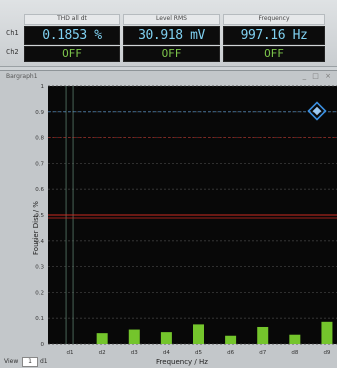 This screenshot has width=337, height=368. Describe the element at coordinates (70, 353) in the screenshot. I see `x-tick-label: d1` at that location.